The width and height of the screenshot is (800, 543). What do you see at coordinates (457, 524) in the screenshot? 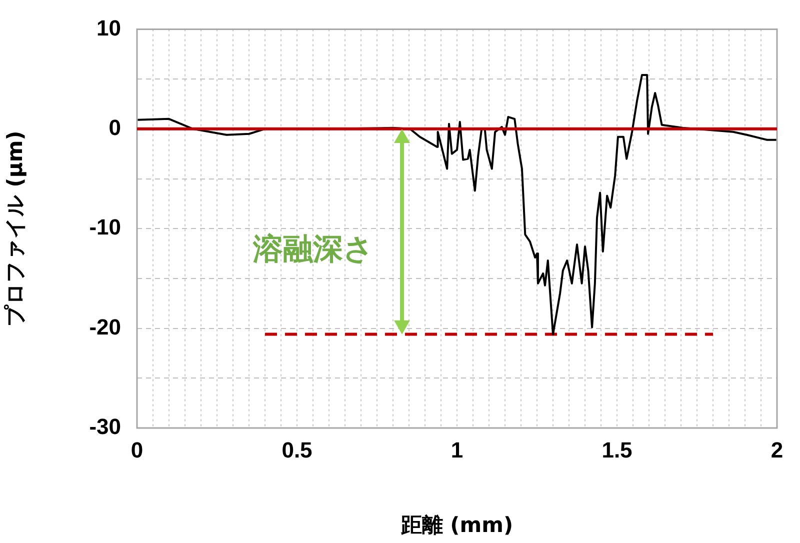
I see `x-axis-title: 距離 (mm)` at bounding box center [457, 524].